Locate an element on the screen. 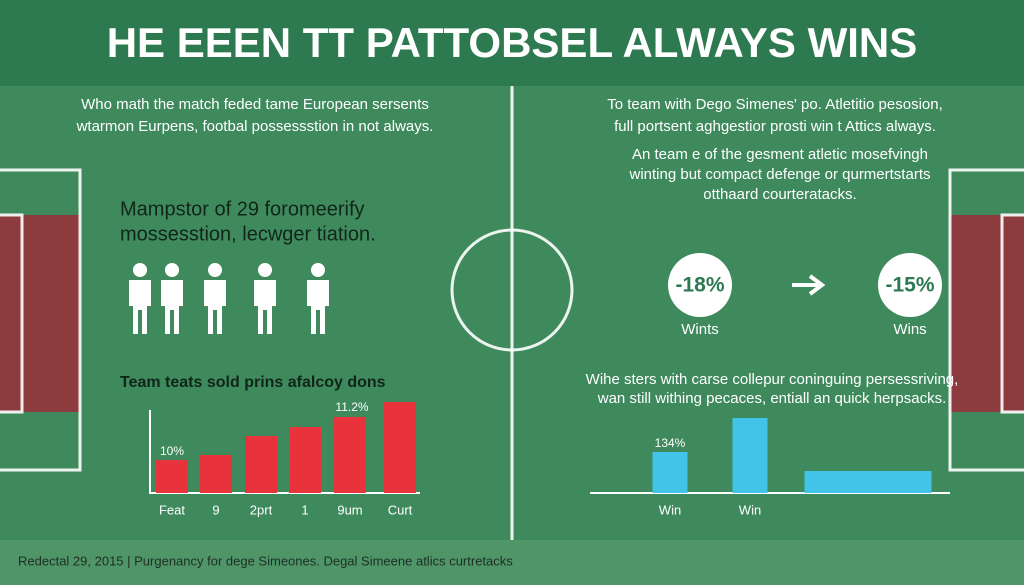 The image size is (1024, 585). annotation: 10% is located at coordinates (172, 451).